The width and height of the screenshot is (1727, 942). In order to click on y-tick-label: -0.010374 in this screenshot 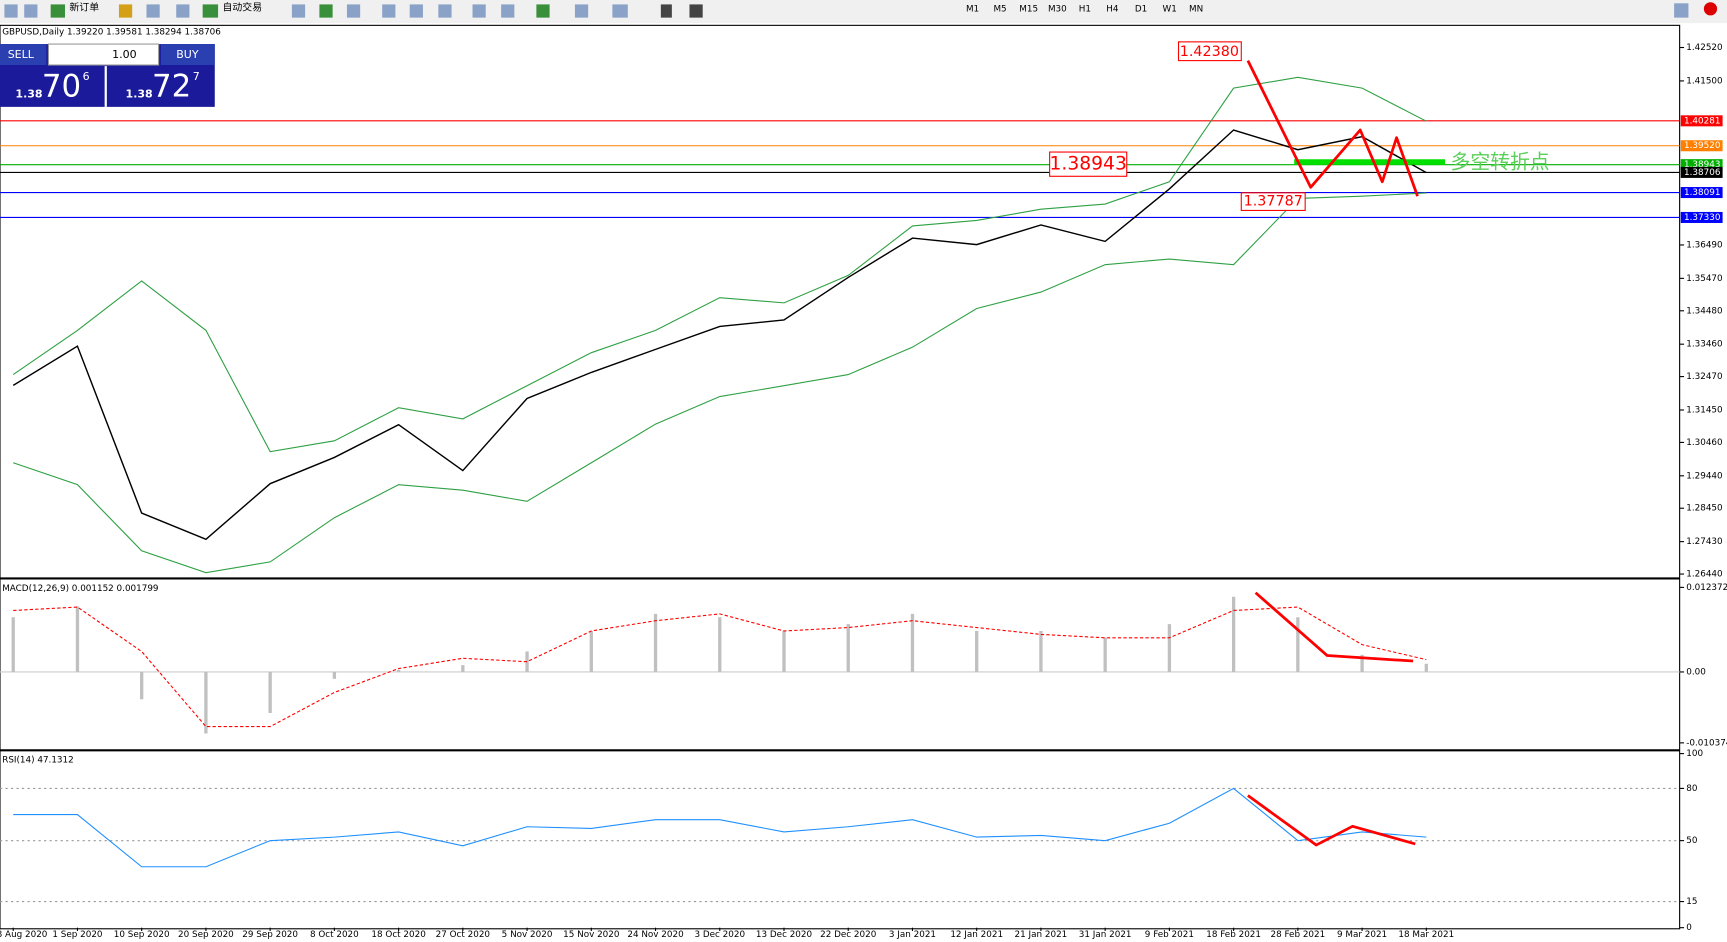, I will do `click(1706, 743)`.